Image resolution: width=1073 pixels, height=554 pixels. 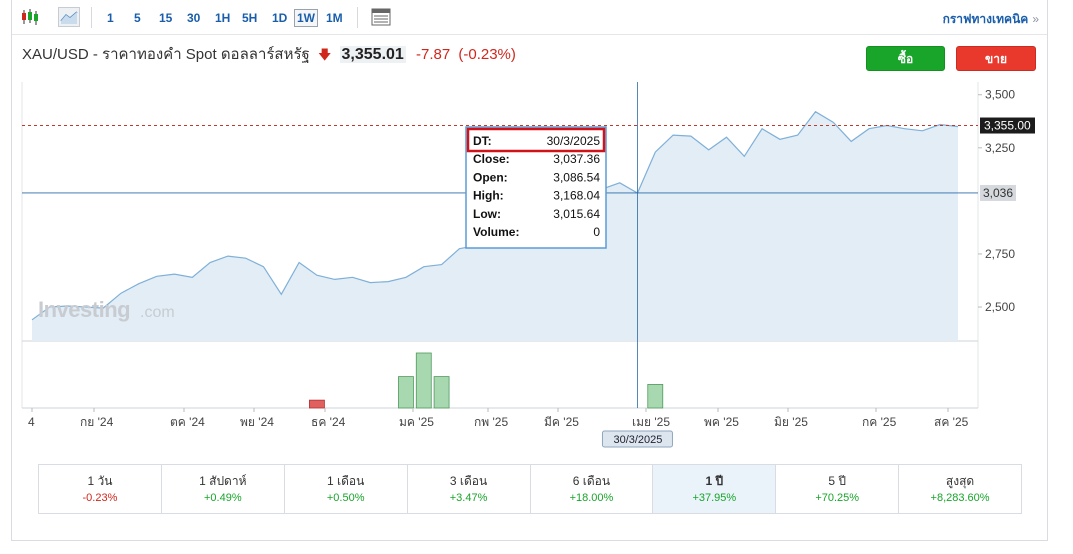 What do you see at coordinates (488, 196) in the screenshot?
I see `tooltip-label: High:` at bounding box center [488, 196].